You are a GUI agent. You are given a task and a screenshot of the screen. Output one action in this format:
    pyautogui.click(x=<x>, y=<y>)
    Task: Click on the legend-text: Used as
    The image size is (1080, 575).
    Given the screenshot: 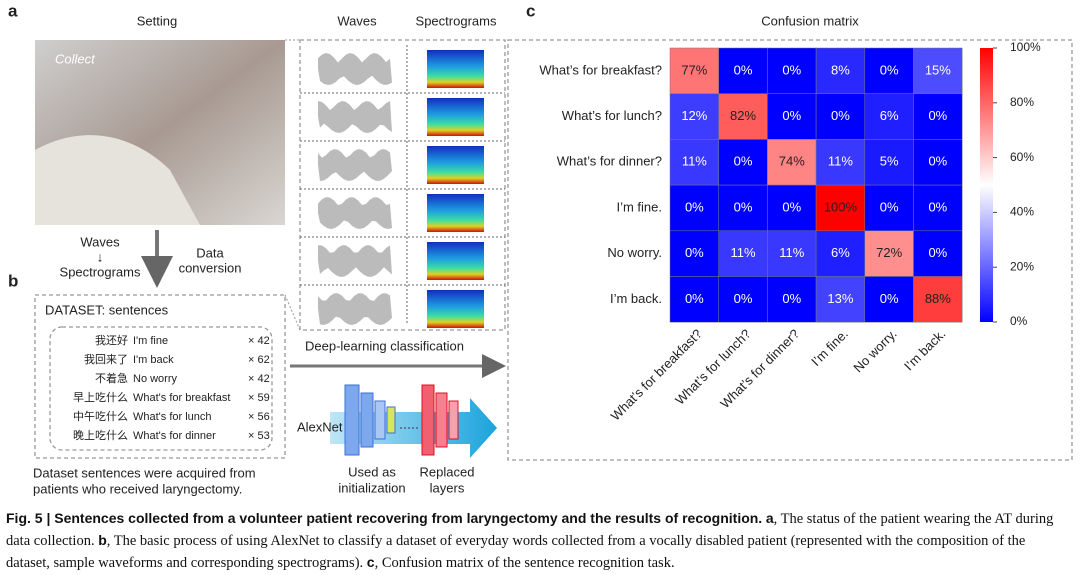 What is the action you would take?
    pyautogui.click(x=372, y=471)
    